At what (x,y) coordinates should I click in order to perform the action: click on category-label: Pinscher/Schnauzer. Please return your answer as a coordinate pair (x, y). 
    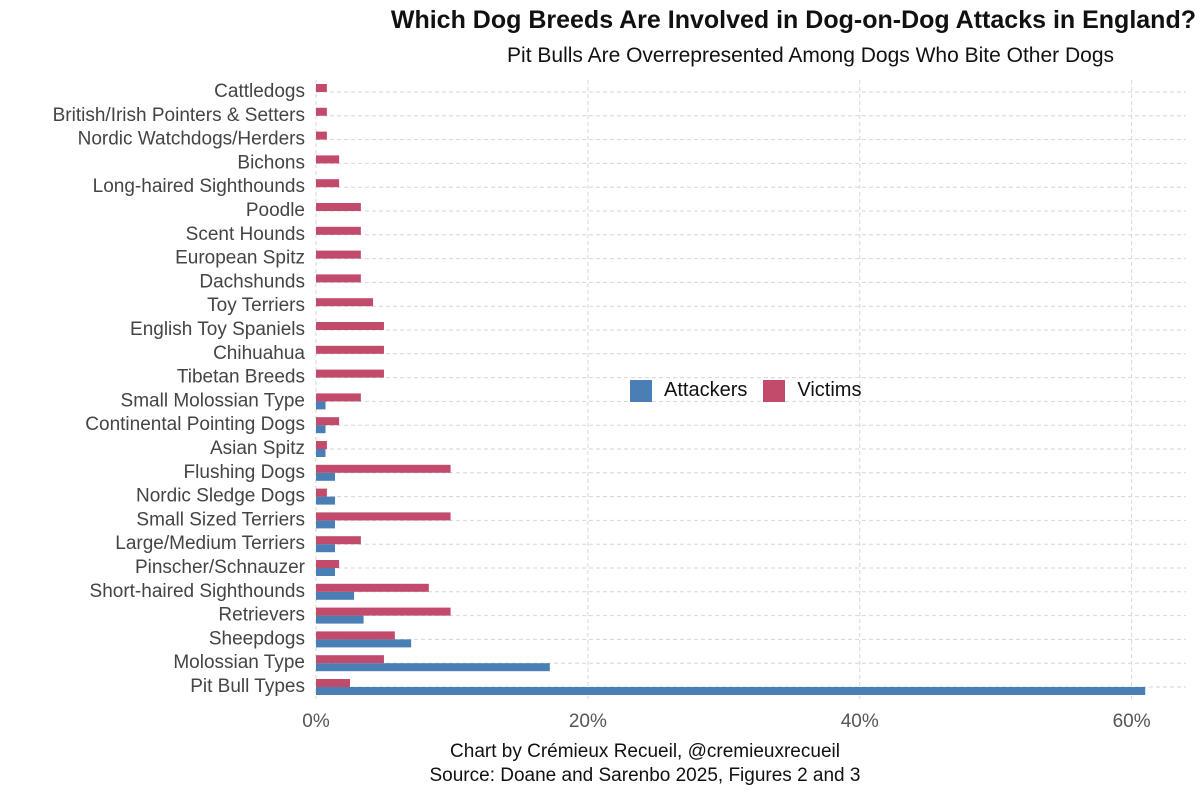
    Looking at the image, I should click on (220, 567).